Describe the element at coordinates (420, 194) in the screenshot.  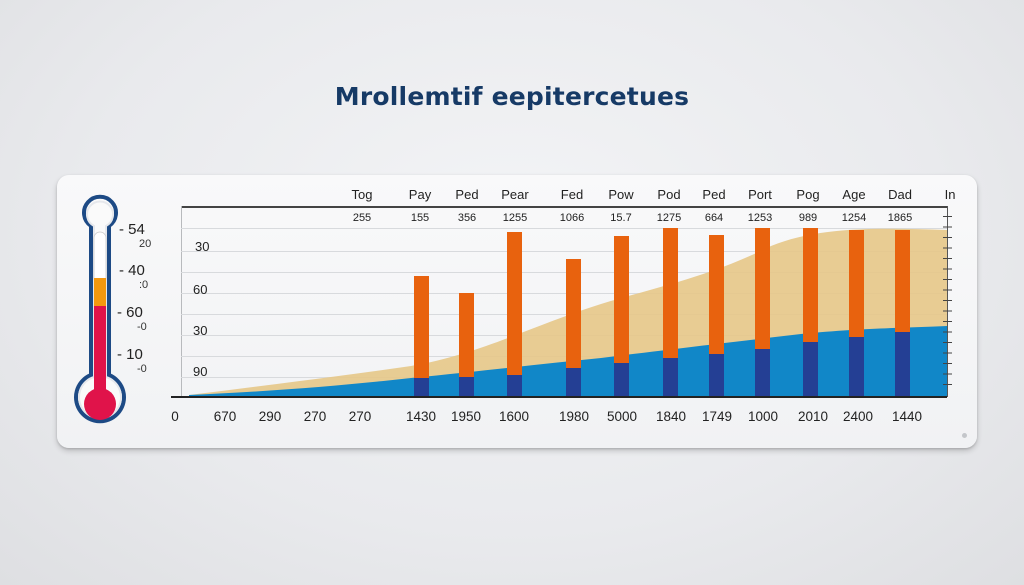
I see `category-label: Pay` at that location.